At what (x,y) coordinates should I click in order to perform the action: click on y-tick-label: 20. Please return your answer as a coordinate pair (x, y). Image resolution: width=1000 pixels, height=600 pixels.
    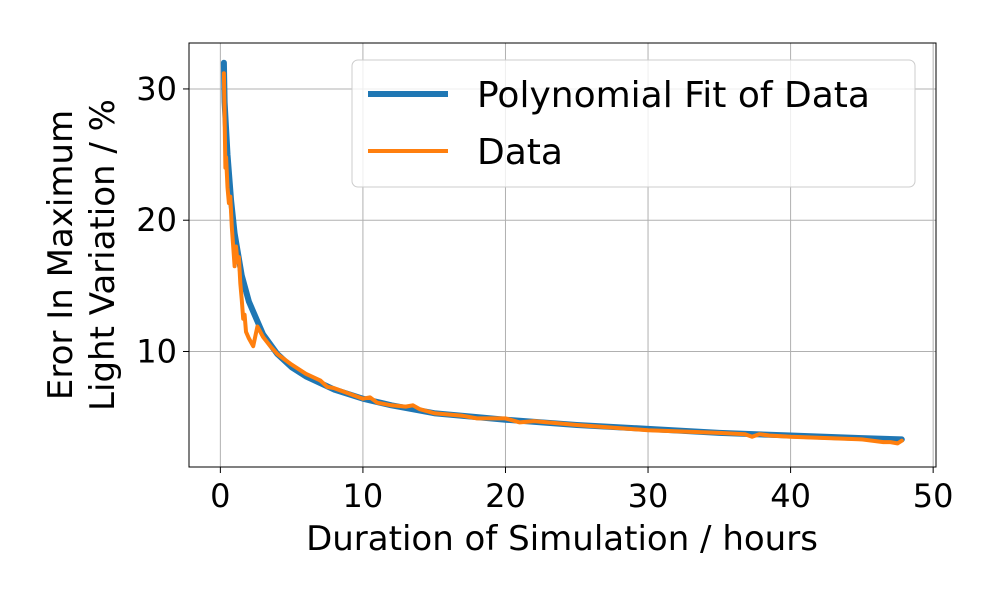
    Looking at the image, I should click on (156, 220).